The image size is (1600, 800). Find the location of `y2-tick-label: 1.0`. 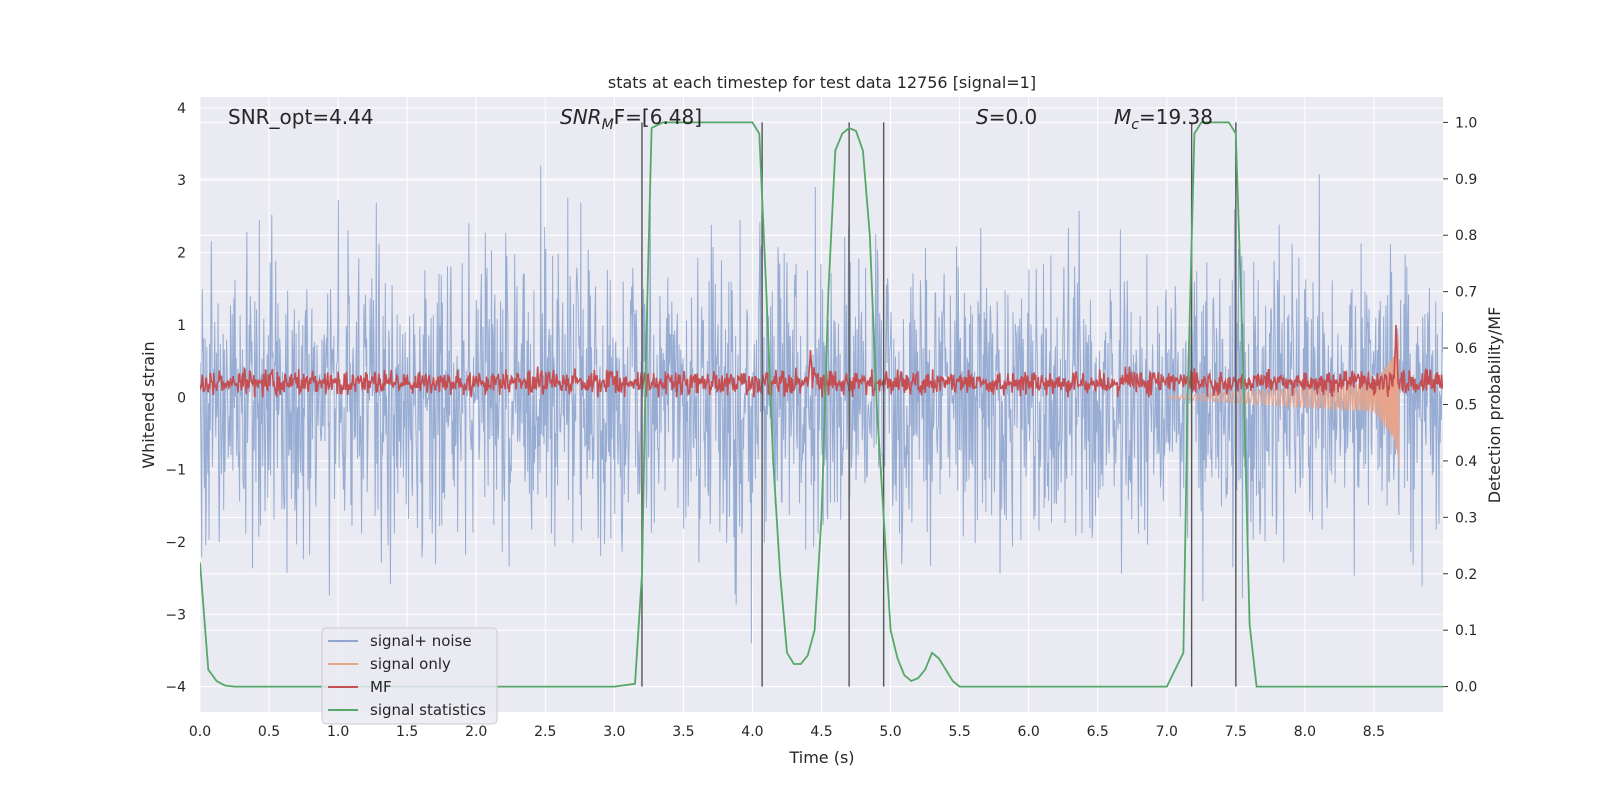

y2-tick-label: 1.0 is located at coordinates (1466, 123).